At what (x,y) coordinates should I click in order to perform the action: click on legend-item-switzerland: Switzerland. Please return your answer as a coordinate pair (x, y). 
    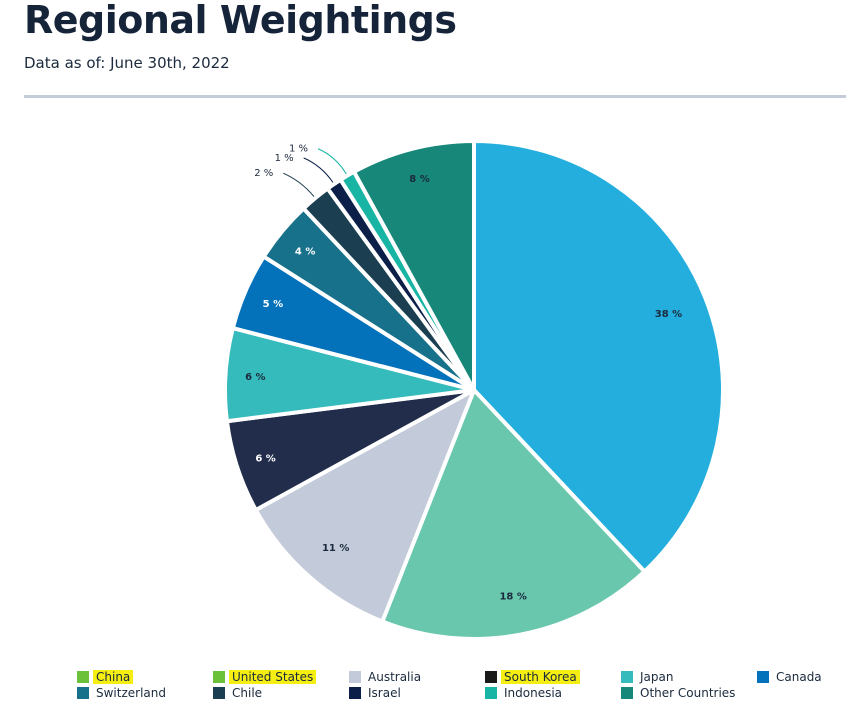
    Looking at the image, I should click on (145, 692).